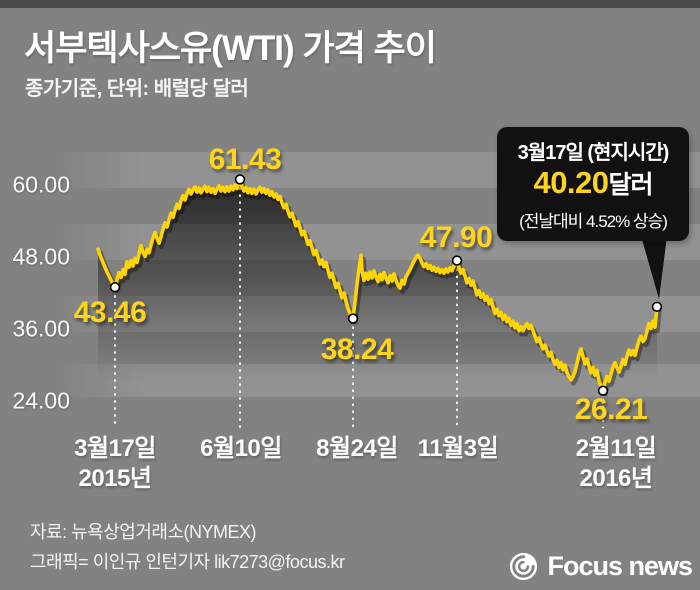 The width and height of the screenshot is (700, 590). I want to click on x-axis-label: 3월17일 2015년, so click(115, 463).